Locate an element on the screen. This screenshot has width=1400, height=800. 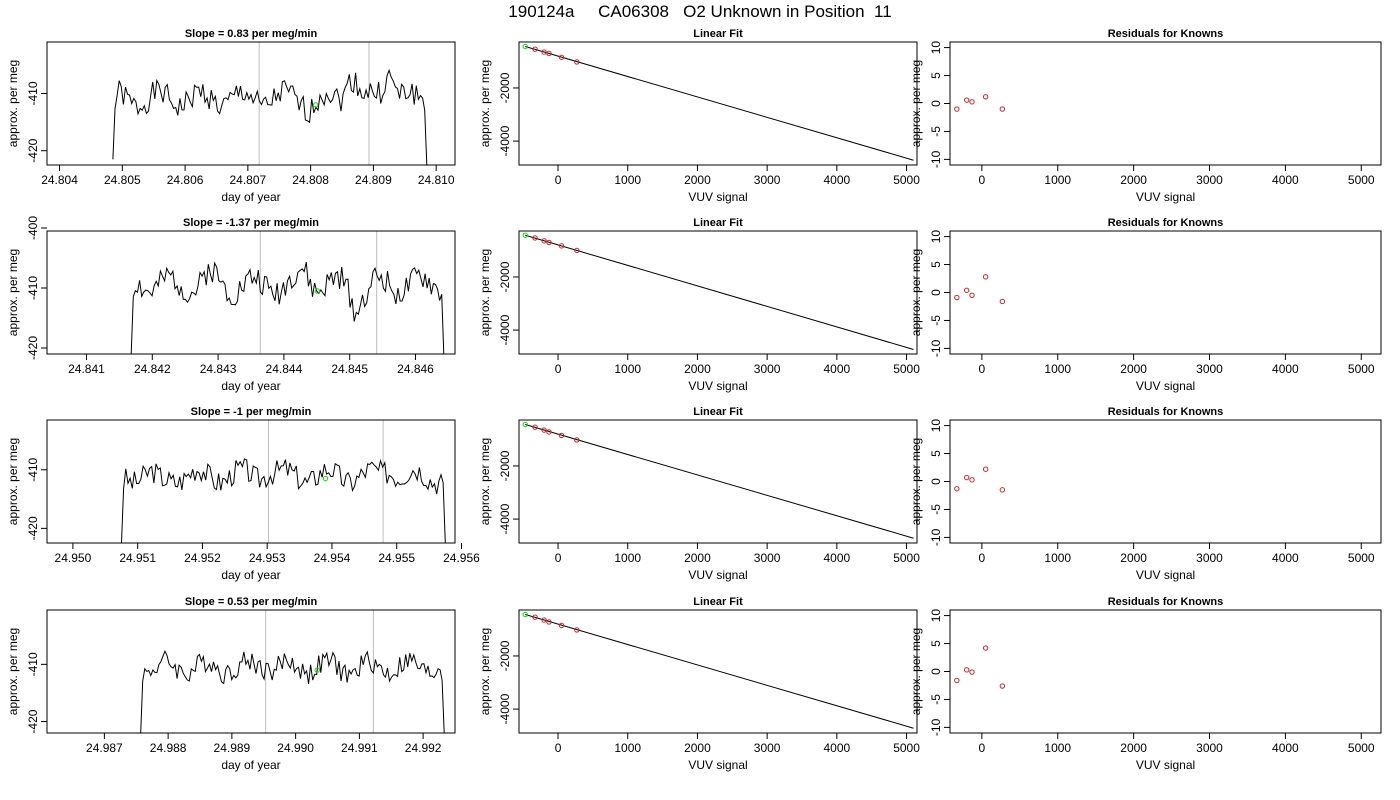
x-tick-label: 24.841 is located at coordinates (86, 369).